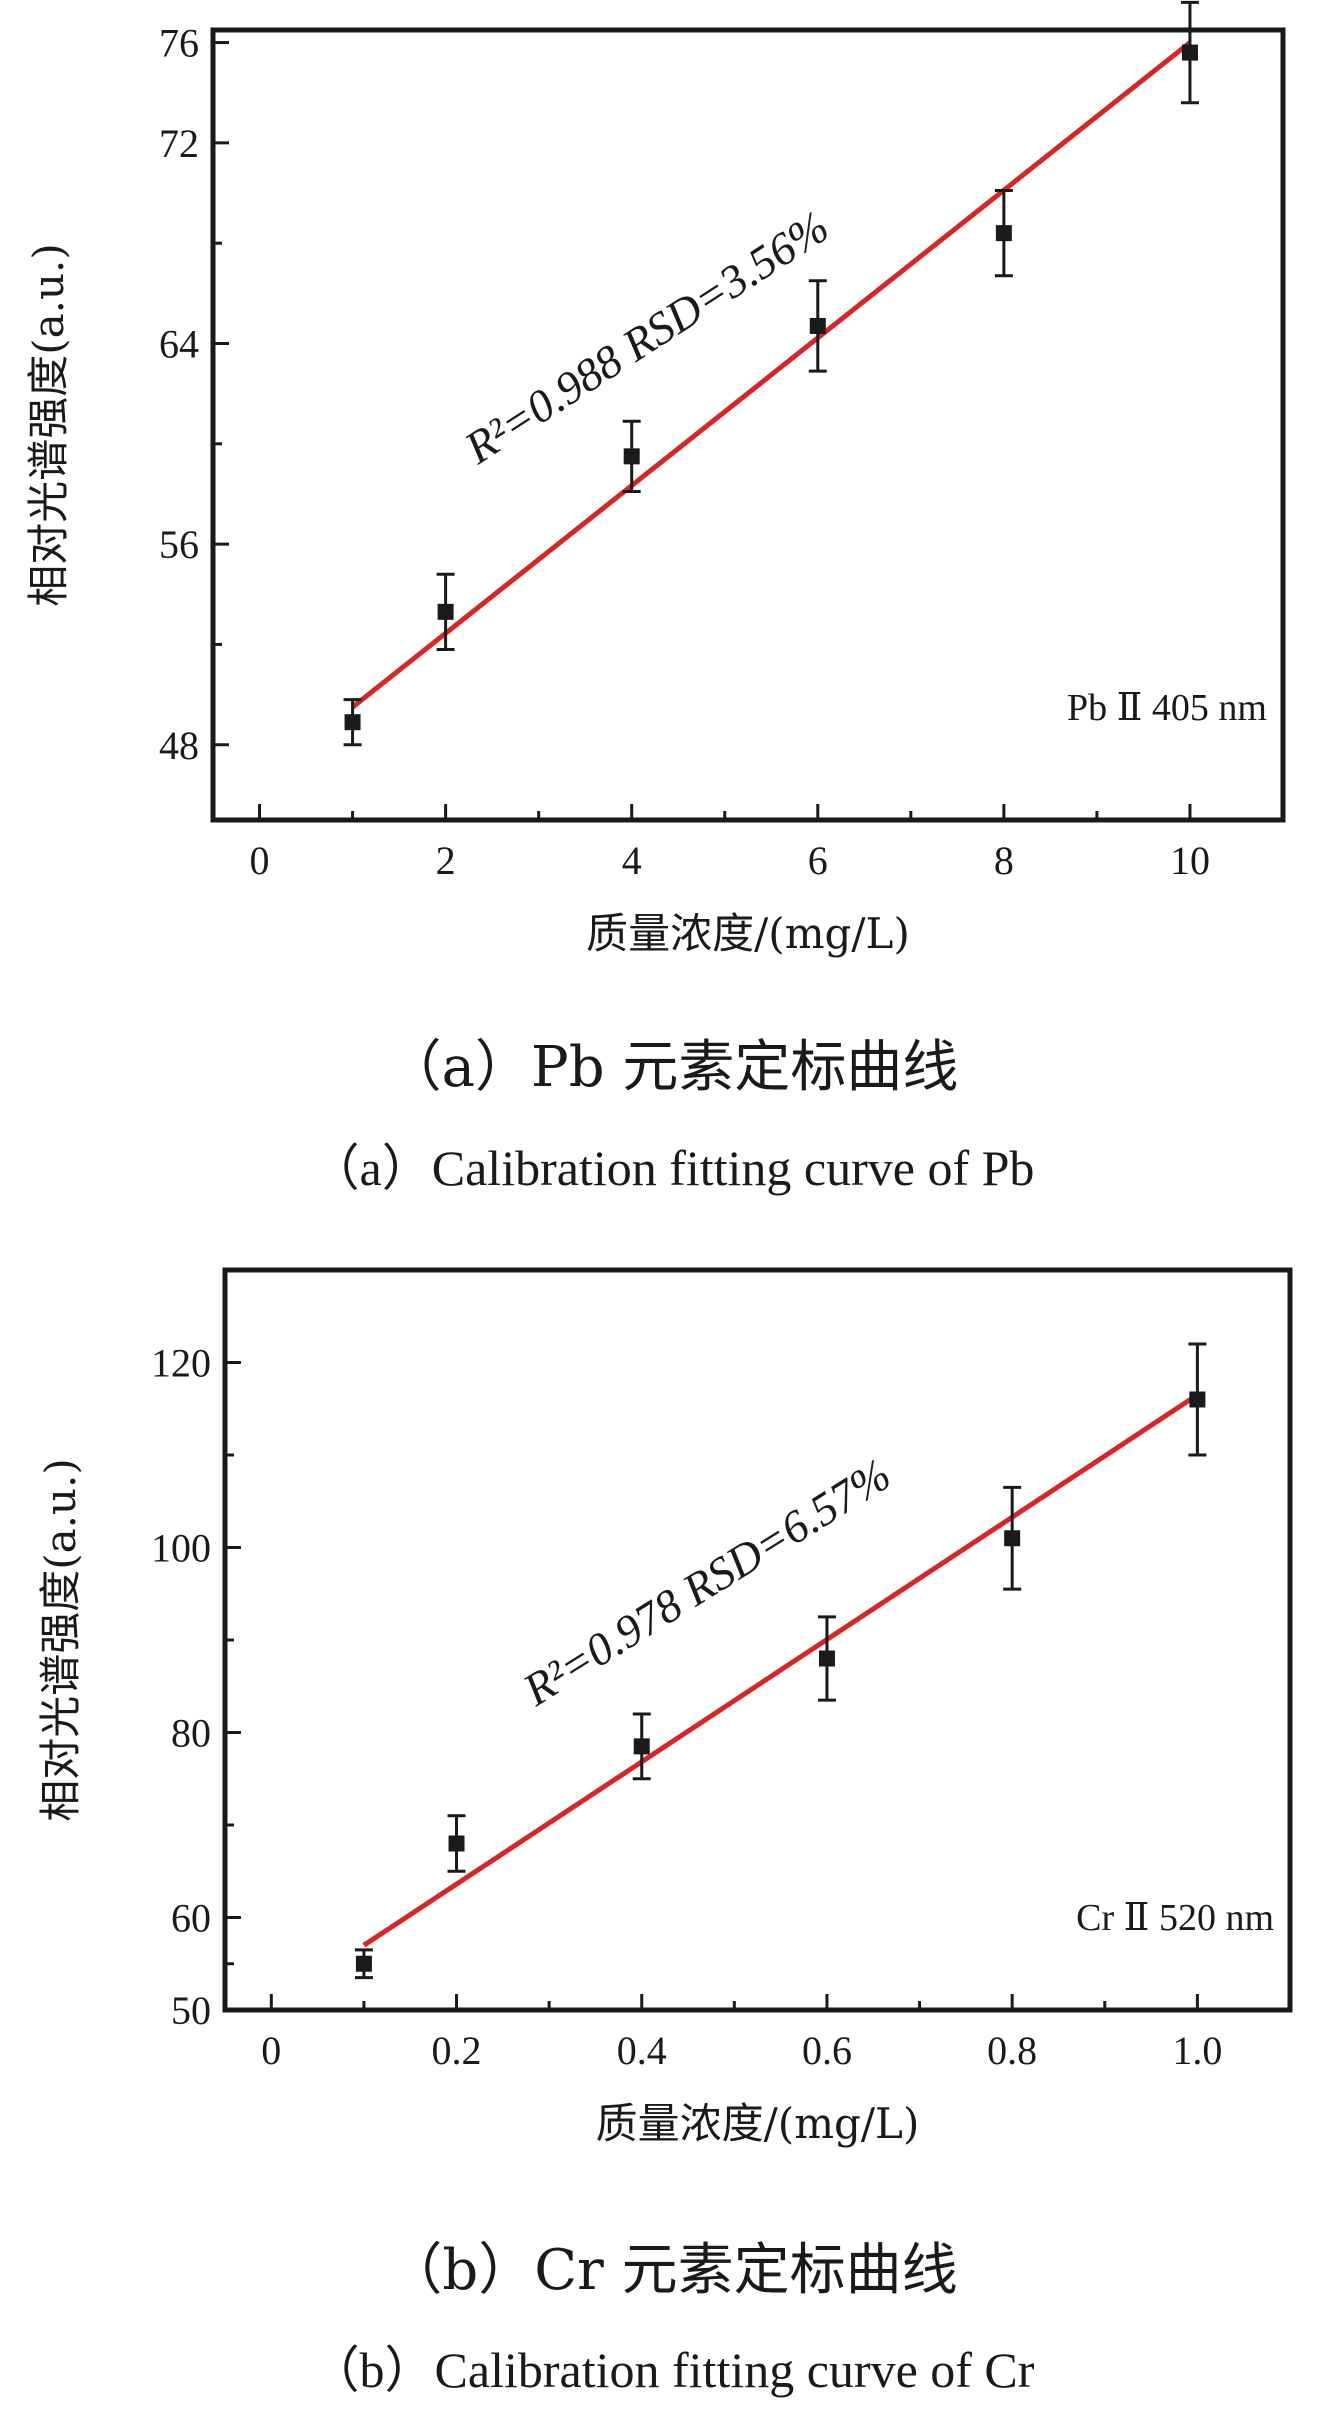  I want to click on x-tick-label: 8, so click(1004, 860).